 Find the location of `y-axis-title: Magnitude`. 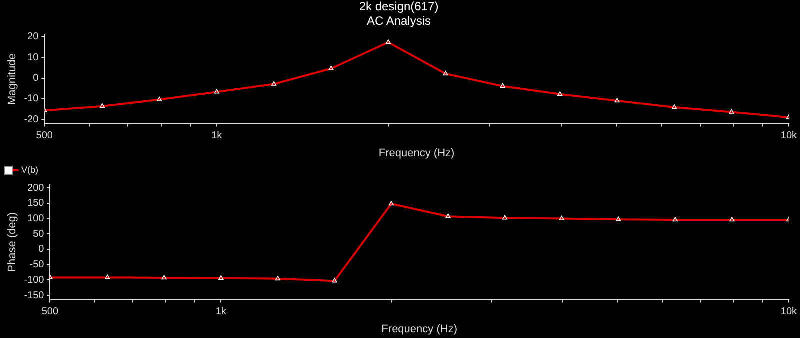

y-axis-title: Magnitude is located at coordinates (12, 79).